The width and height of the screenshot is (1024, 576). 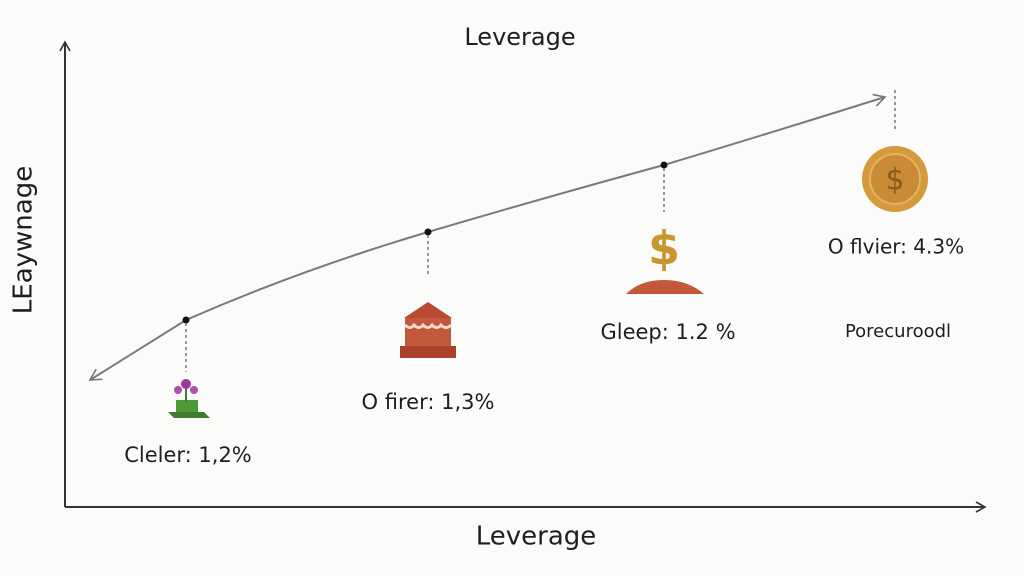 What do you see at coordinates (536, 537) in the screenshot?
I see `x-axis-label: Leverage` at bounding box center [536, 537].